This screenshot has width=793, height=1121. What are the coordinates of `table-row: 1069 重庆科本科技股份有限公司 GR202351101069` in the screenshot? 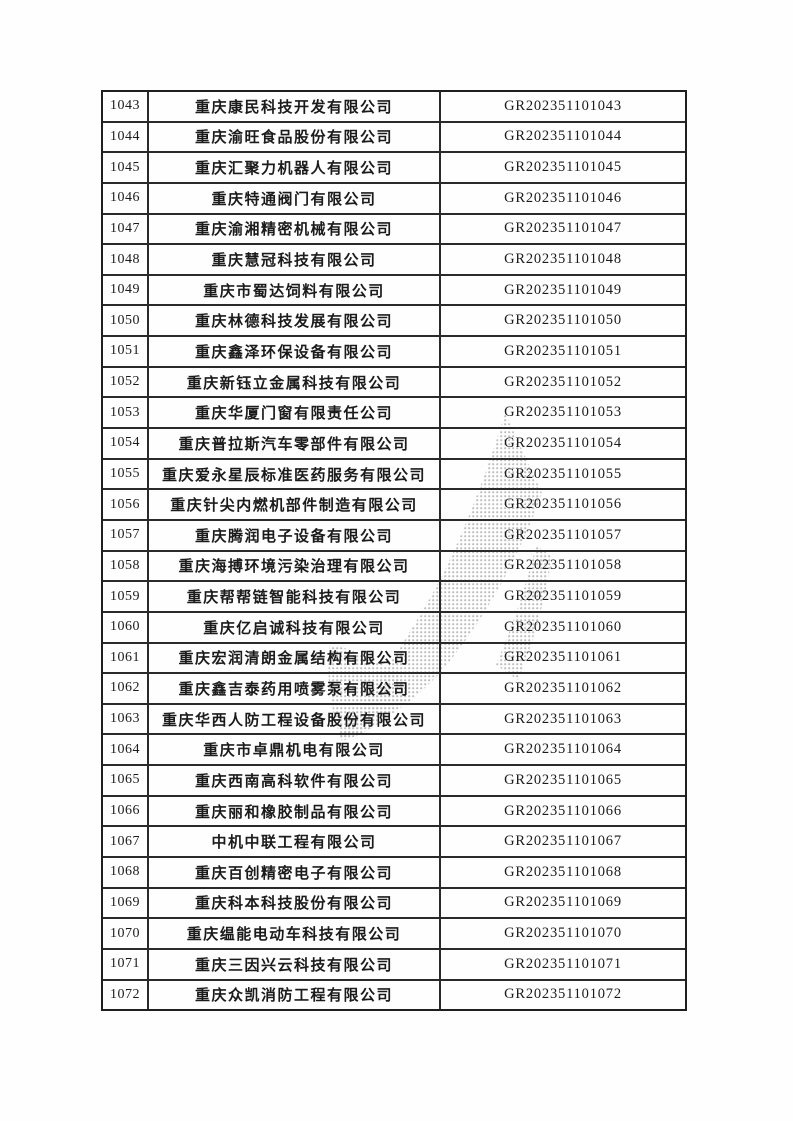 It's located at (394, 902).